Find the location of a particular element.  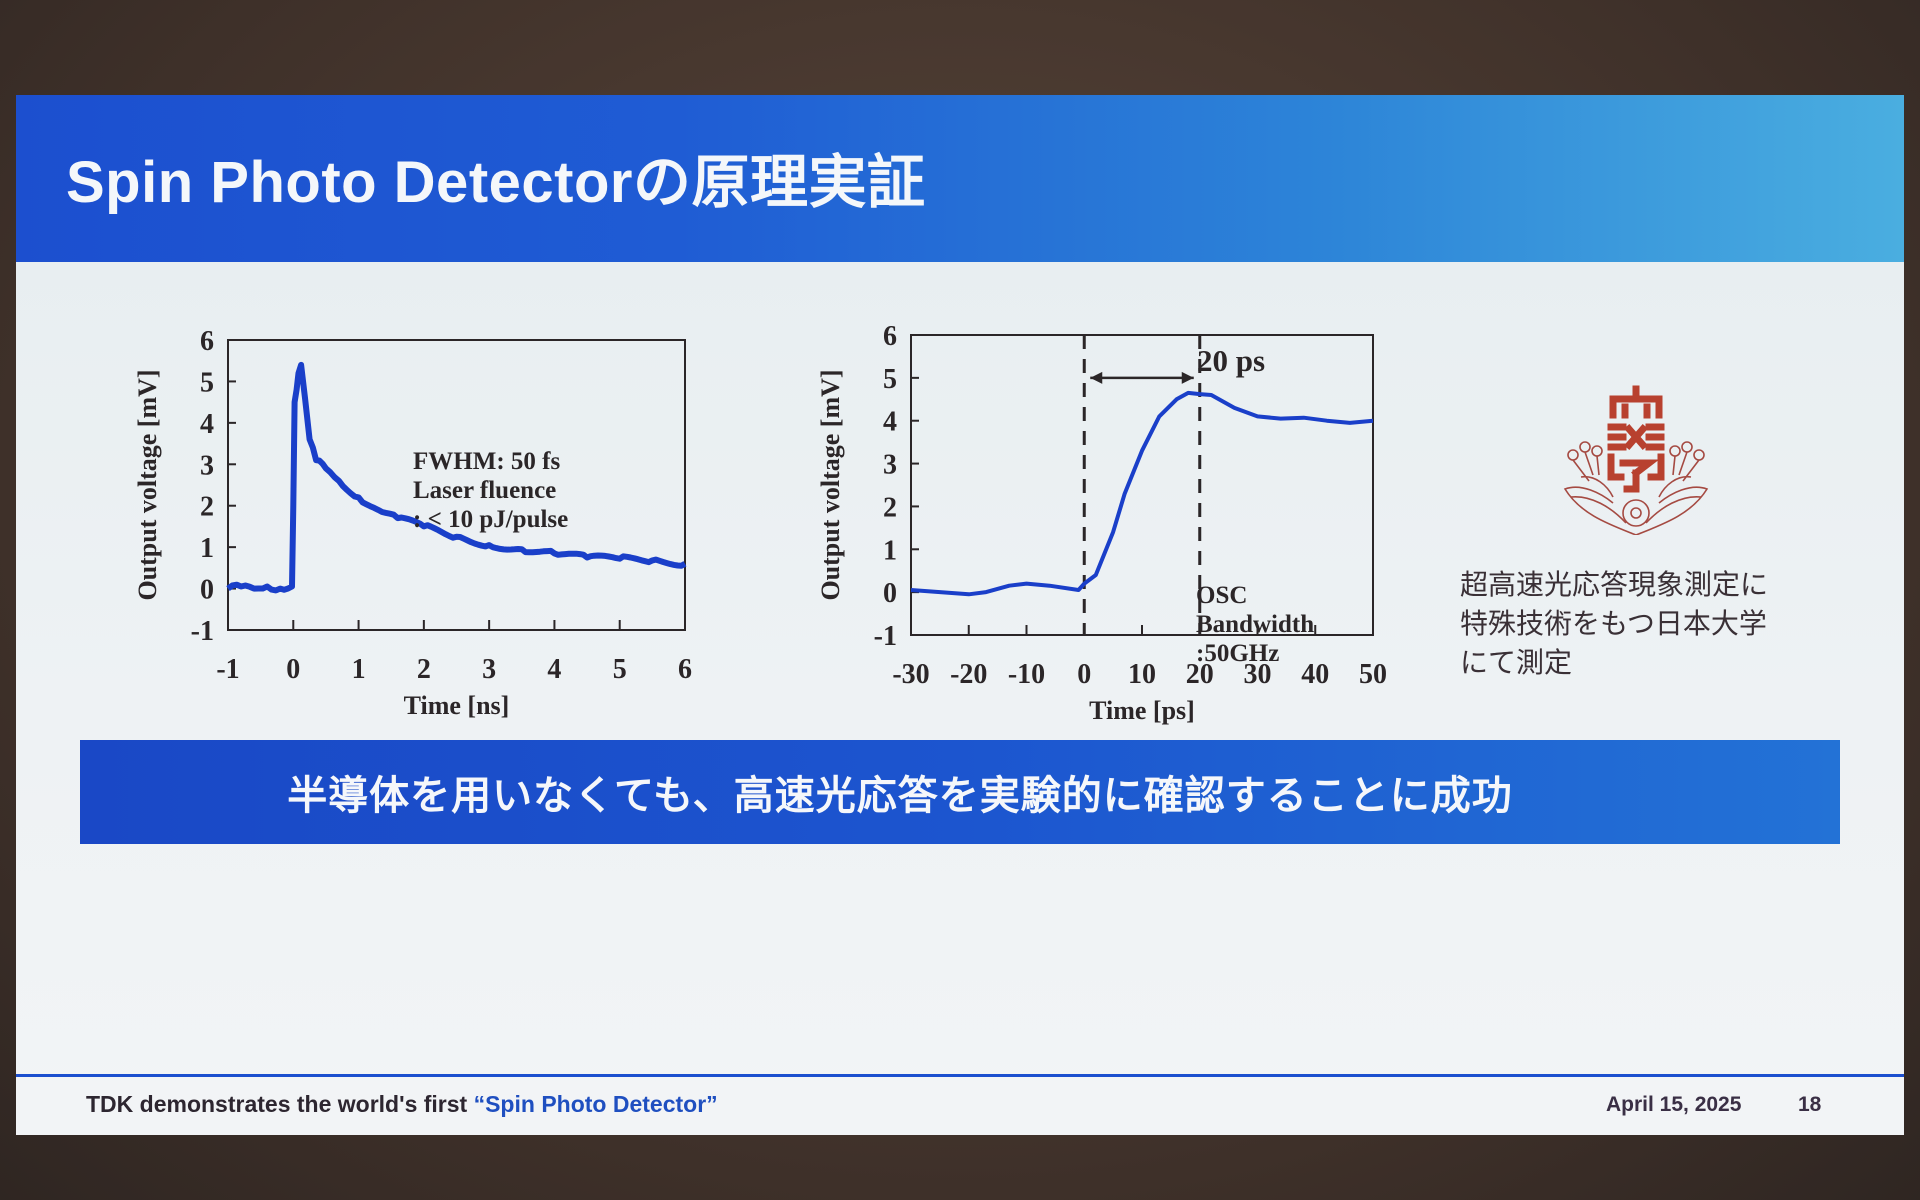

bandwidth-value: :50GHz is located at coordinates (1238, 653).